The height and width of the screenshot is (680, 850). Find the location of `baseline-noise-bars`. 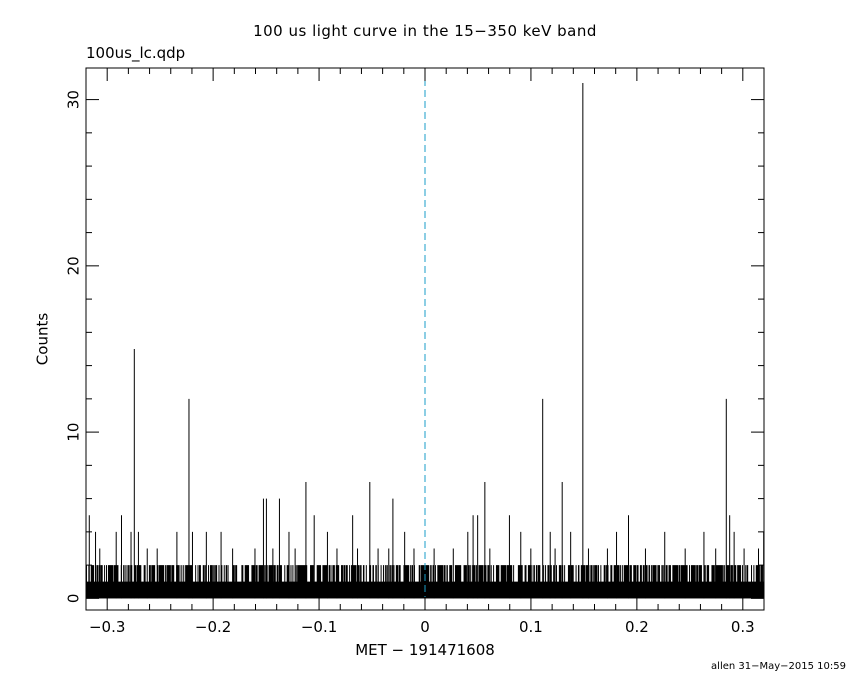

baseline-noise-bars is located at coordinates (425, 582).